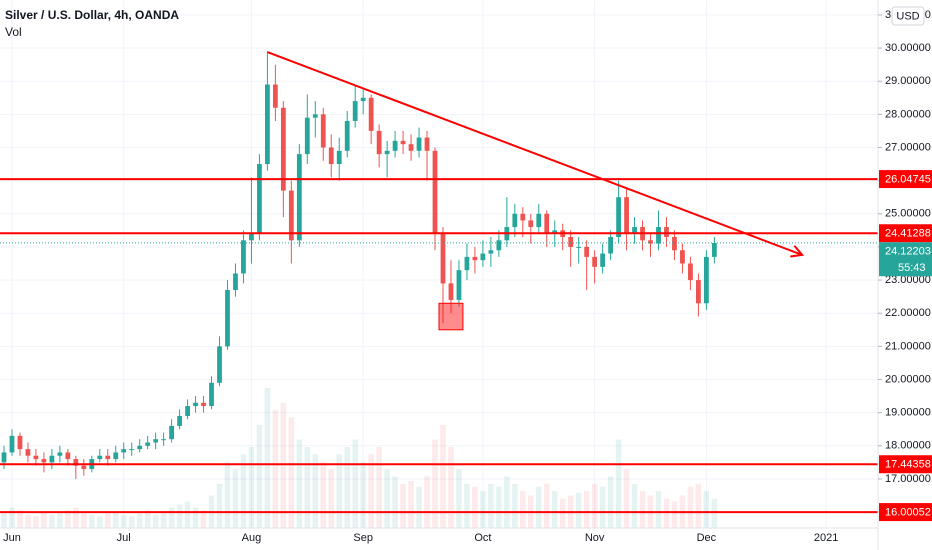 The image size is (932, 550). Describe the element at coordinates (908, 252) in the screenshot. I see `price-label: 24.12203` at that location.